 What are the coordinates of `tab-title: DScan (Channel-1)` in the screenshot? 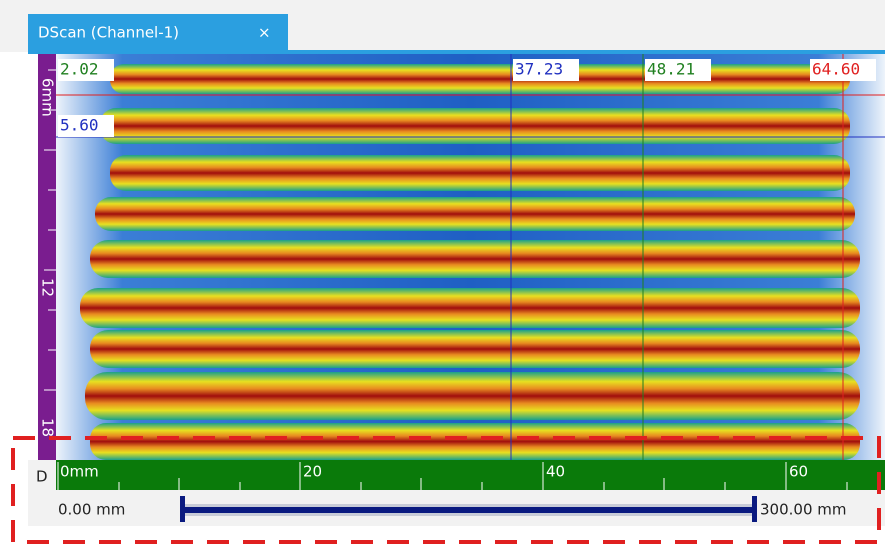 It's located at (108, 33).